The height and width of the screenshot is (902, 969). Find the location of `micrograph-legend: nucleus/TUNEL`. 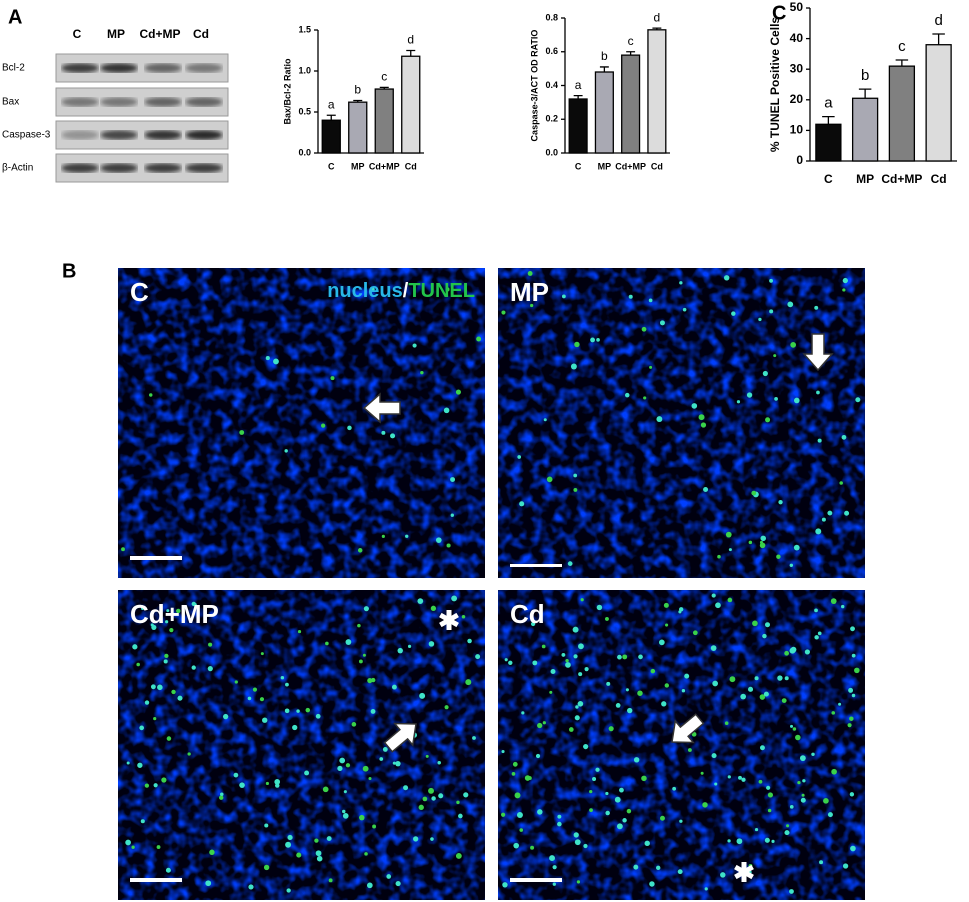

micrograph-legend: nucleus/TUNEL is located at coordinates (401, 291).